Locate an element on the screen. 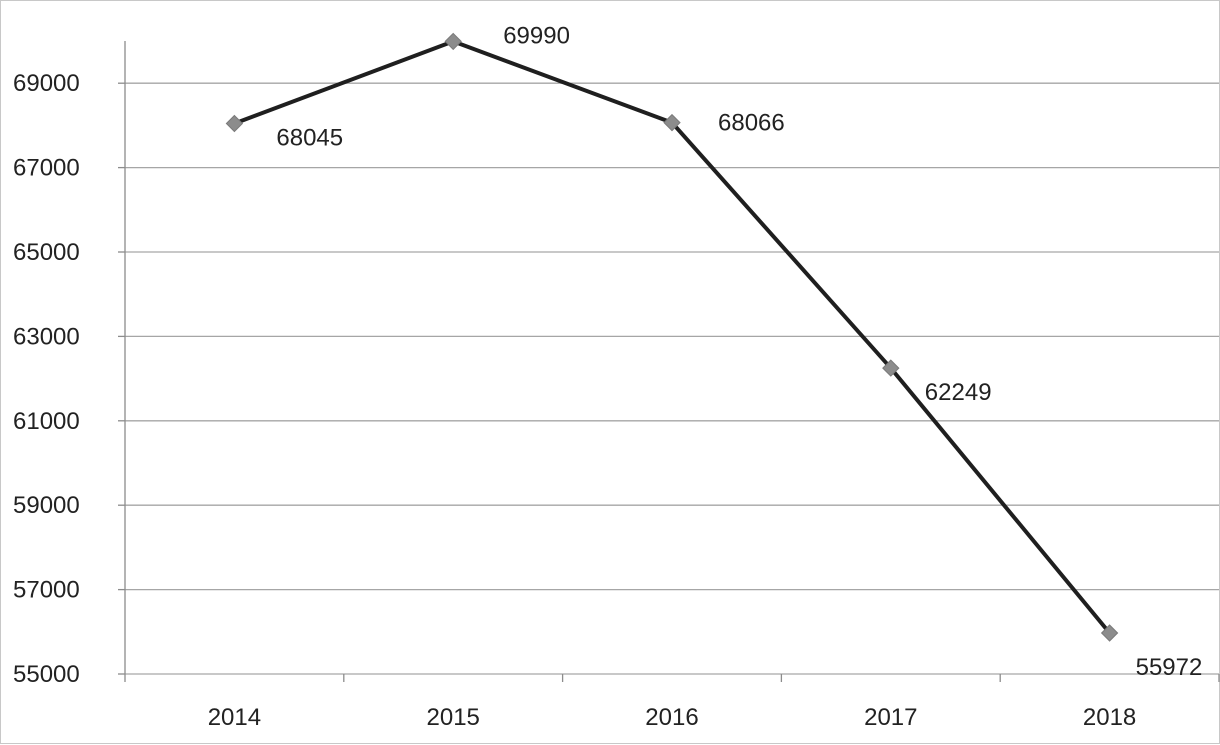 Image resolution: width=1220 pixels, height=745 pixels. x-tick-label: 2014 is located at coordinates (234, 717).